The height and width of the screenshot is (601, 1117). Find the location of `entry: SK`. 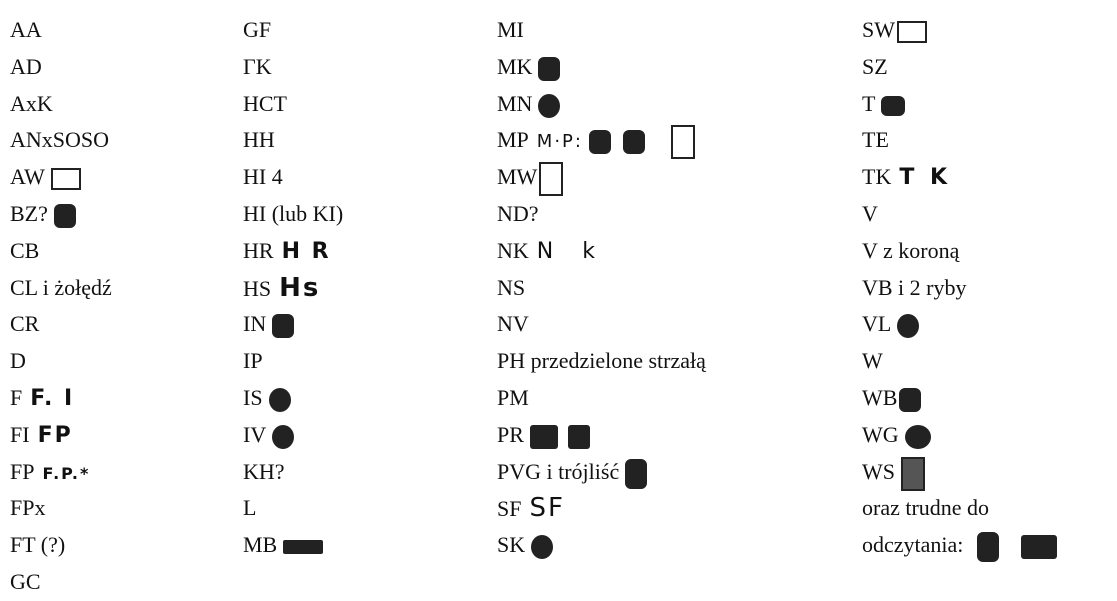

entry: SK is located at coordinates (601, 545).